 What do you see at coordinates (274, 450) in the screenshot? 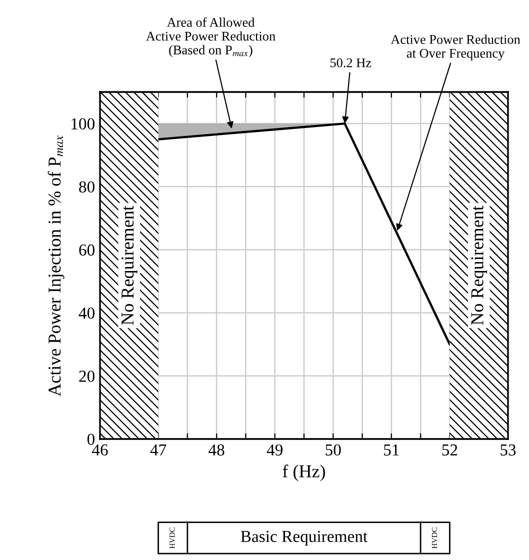
I see `x-tick-label: 49` at bounding box center [274, 450].